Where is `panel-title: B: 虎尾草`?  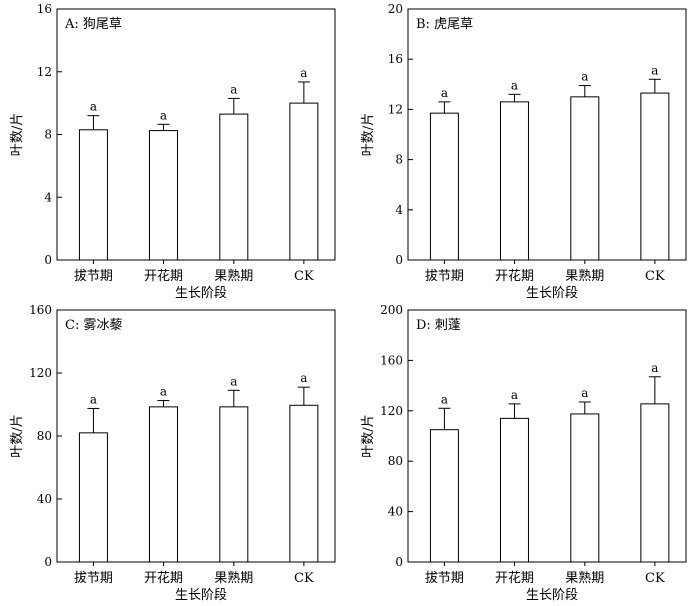
panel-title: B: 虎尾草 is located at coordinates (444, 24).